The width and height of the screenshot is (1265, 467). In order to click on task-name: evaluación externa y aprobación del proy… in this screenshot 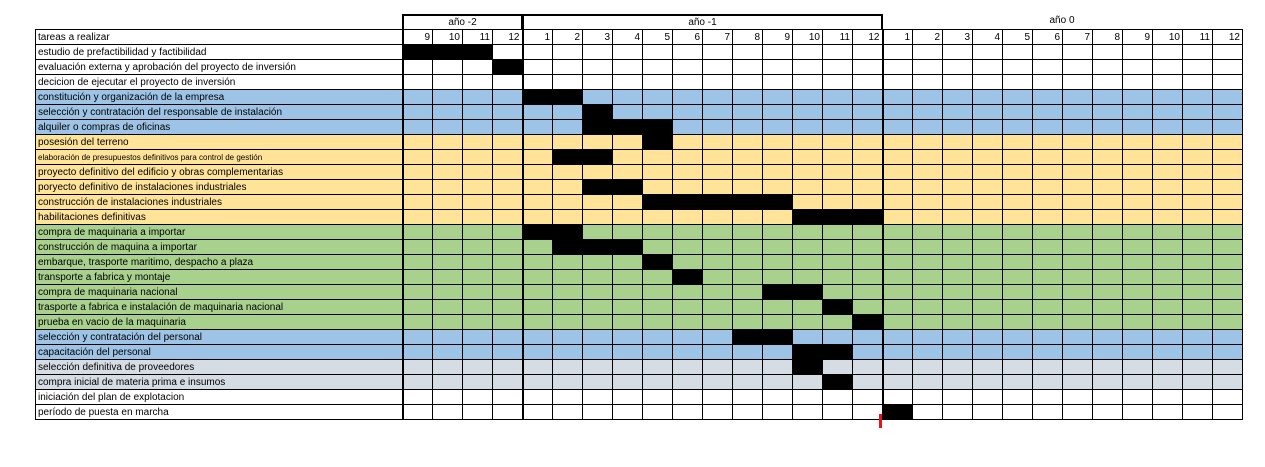, I will do `click(219, 67)`.